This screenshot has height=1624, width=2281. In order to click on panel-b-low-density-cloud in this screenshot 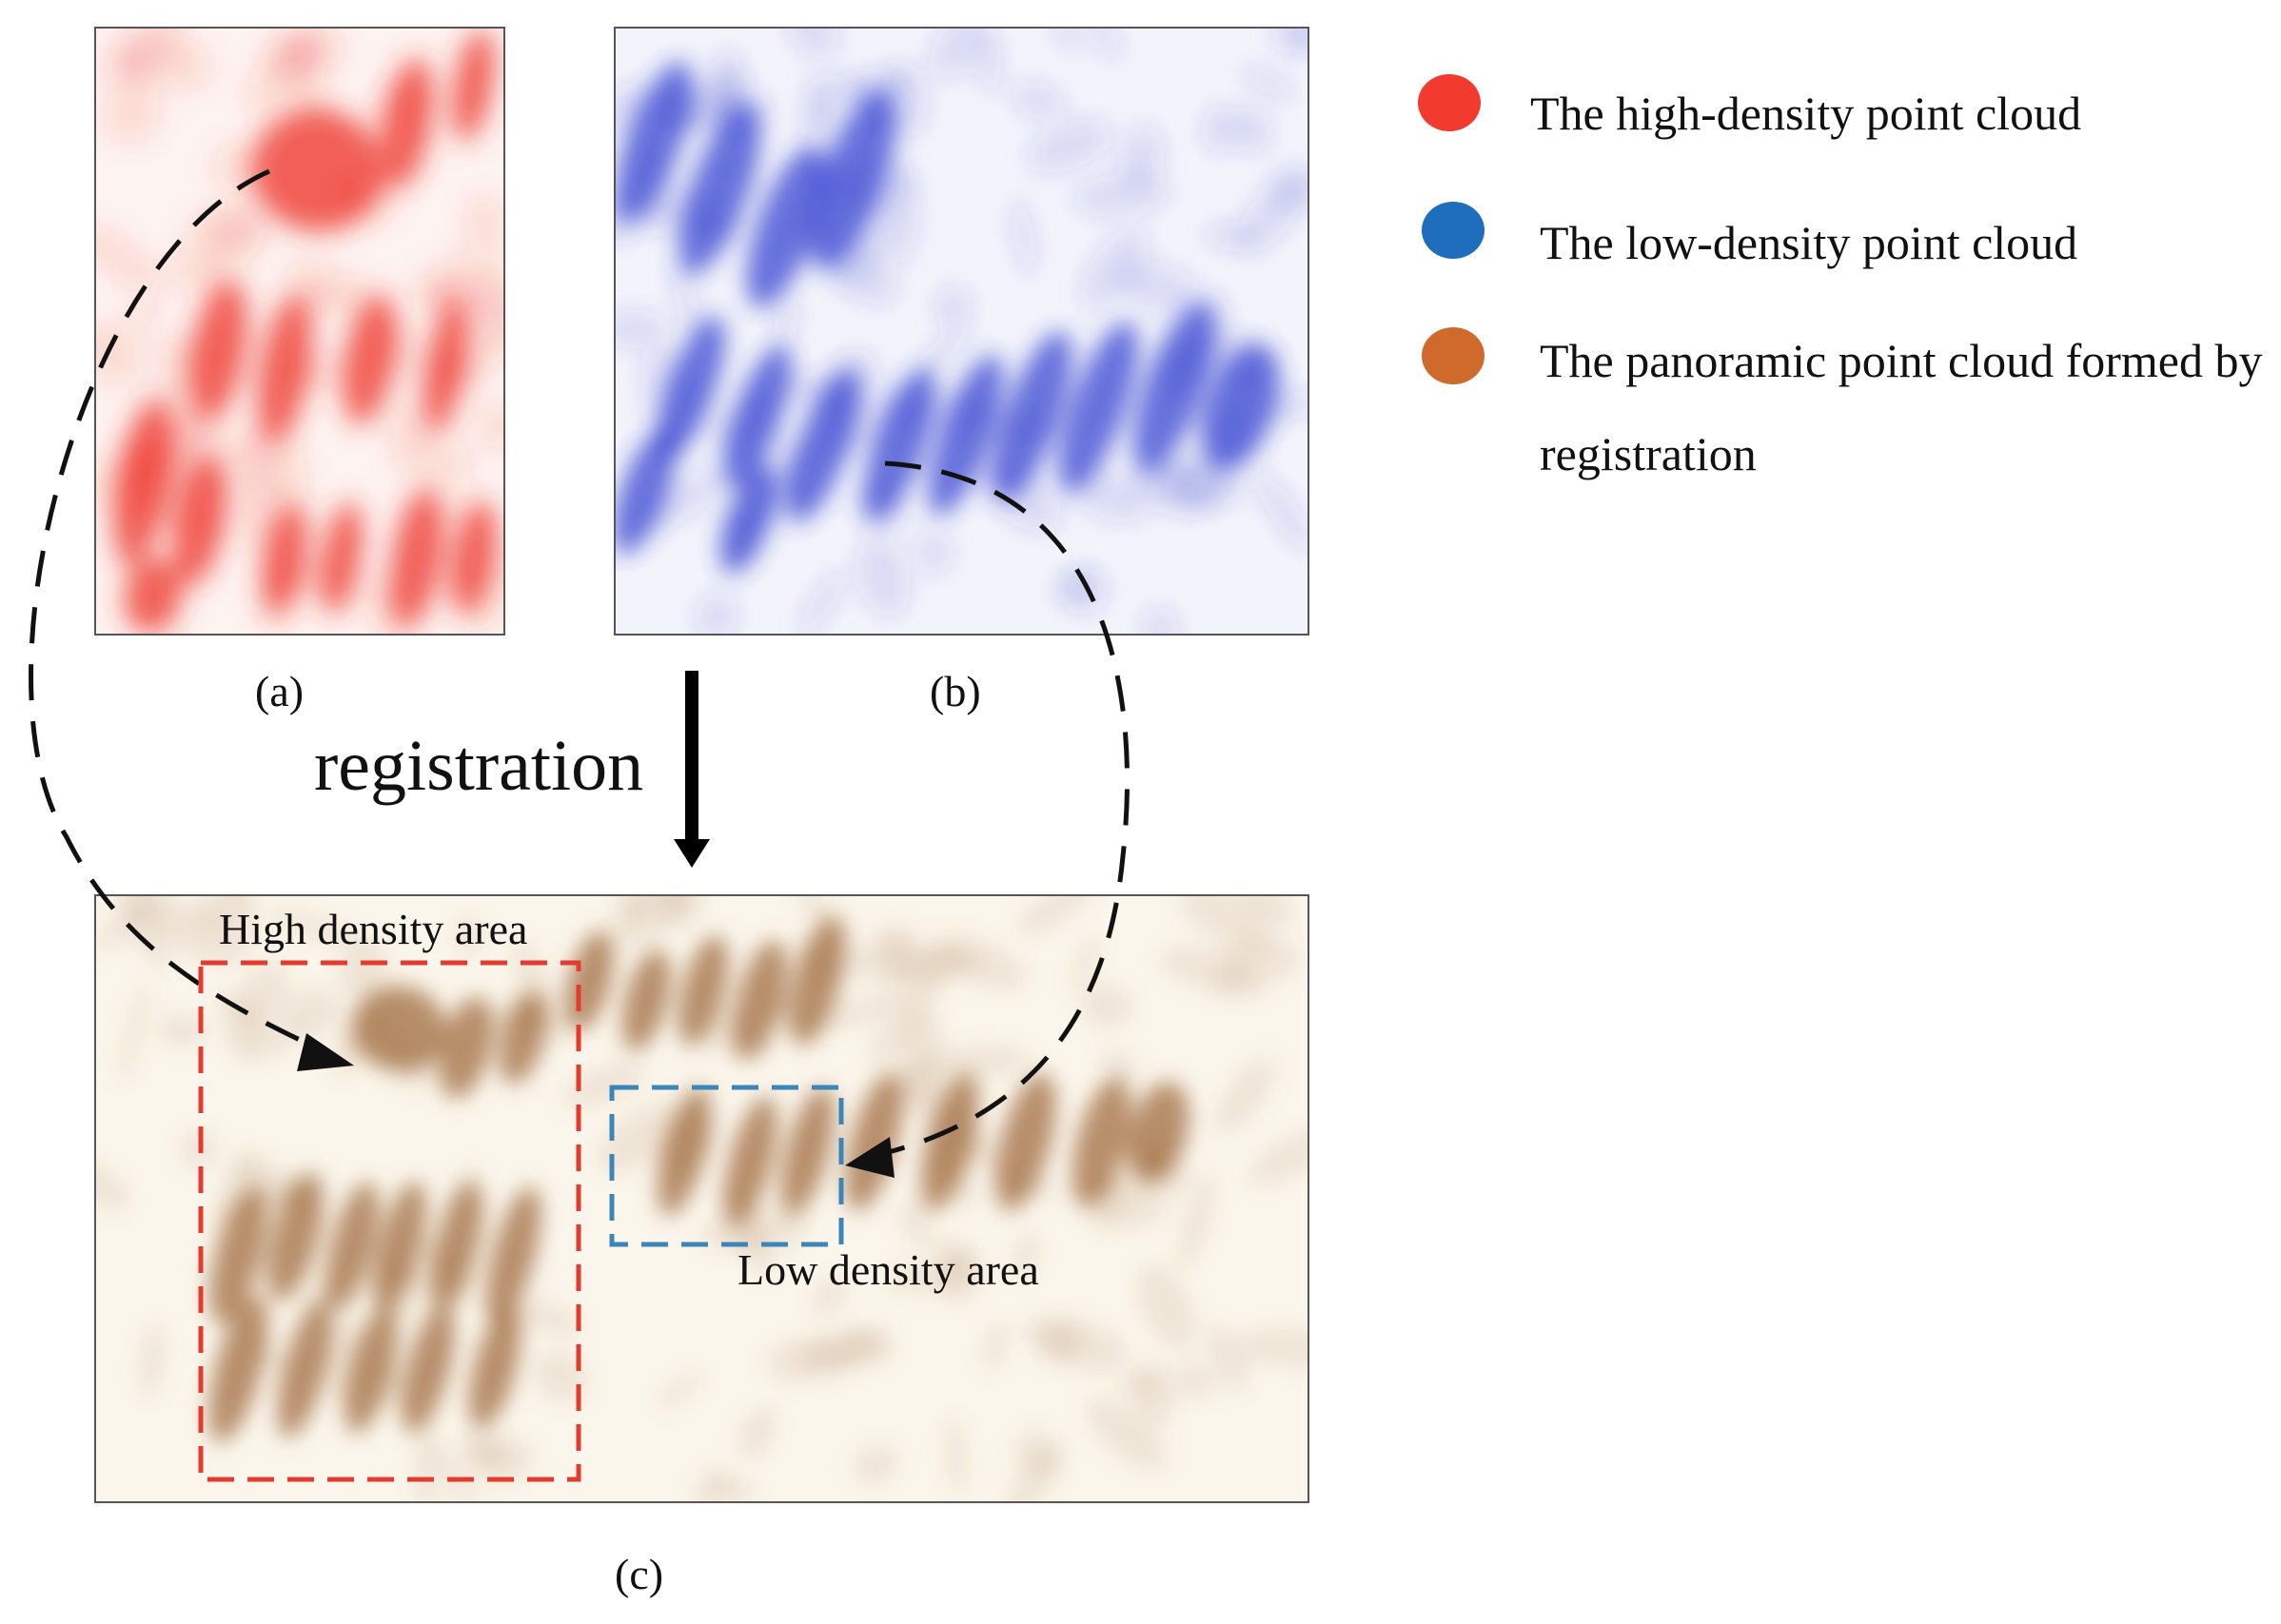, I will do `click(962, 331)`.